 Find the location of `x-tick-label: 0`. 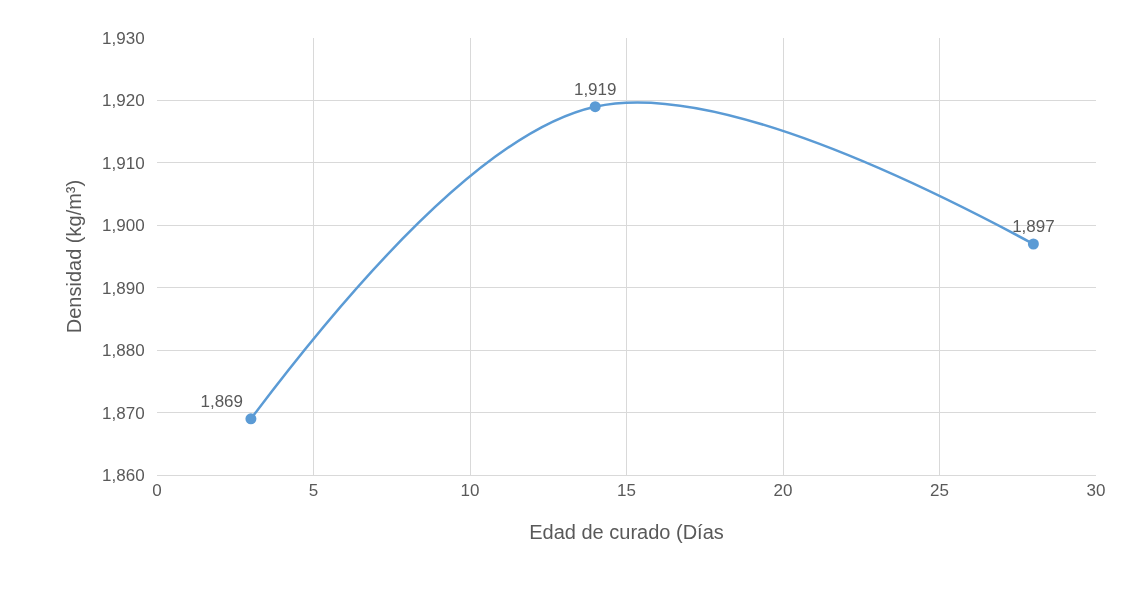

x-tick-label: 0 is located at coordinates (157, 491).